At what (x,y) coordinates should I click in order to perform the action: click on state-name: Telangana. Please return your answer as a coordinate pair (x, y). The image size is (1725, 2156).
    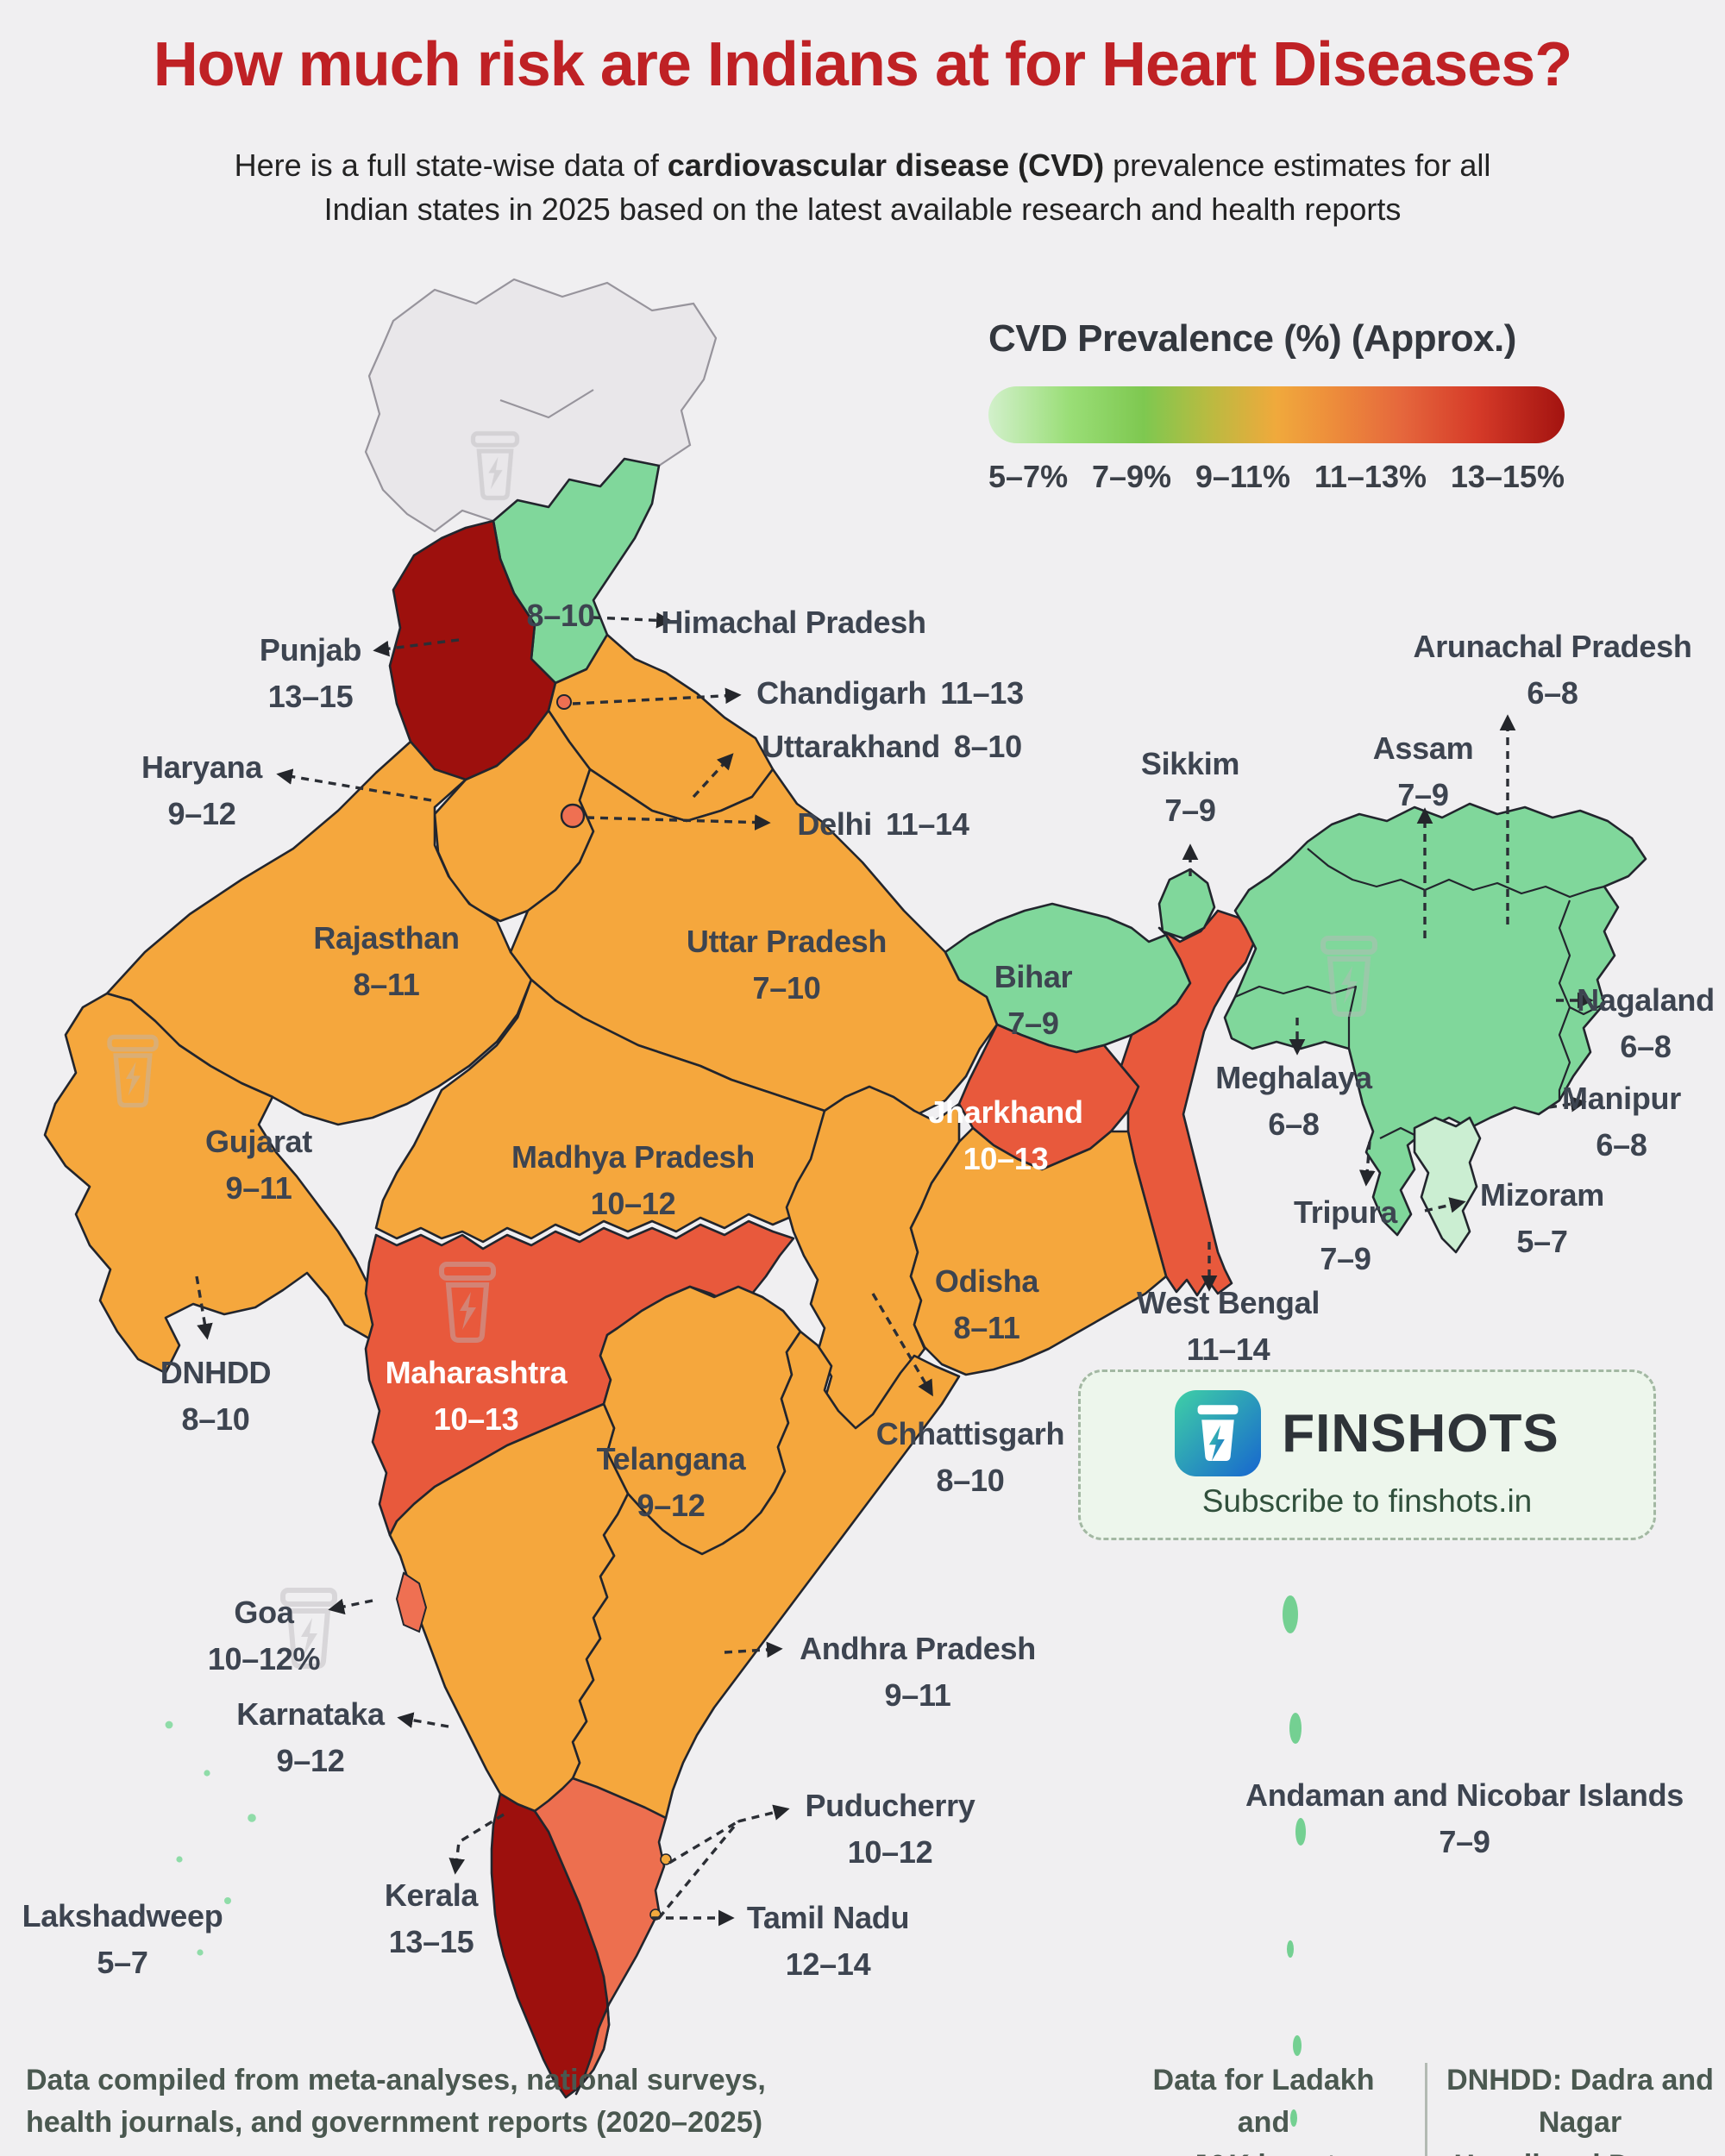
    Looking at the image, I should click on (671, 1458).